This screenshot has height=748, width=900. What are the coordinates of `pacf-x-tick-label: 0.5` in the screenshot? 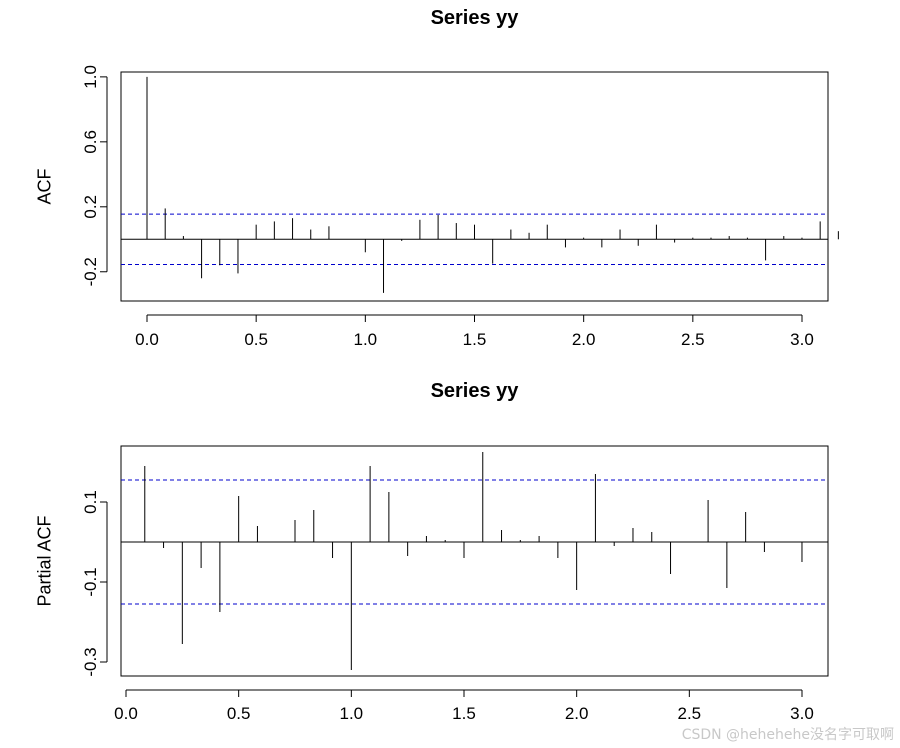 It's located at (239, 713).